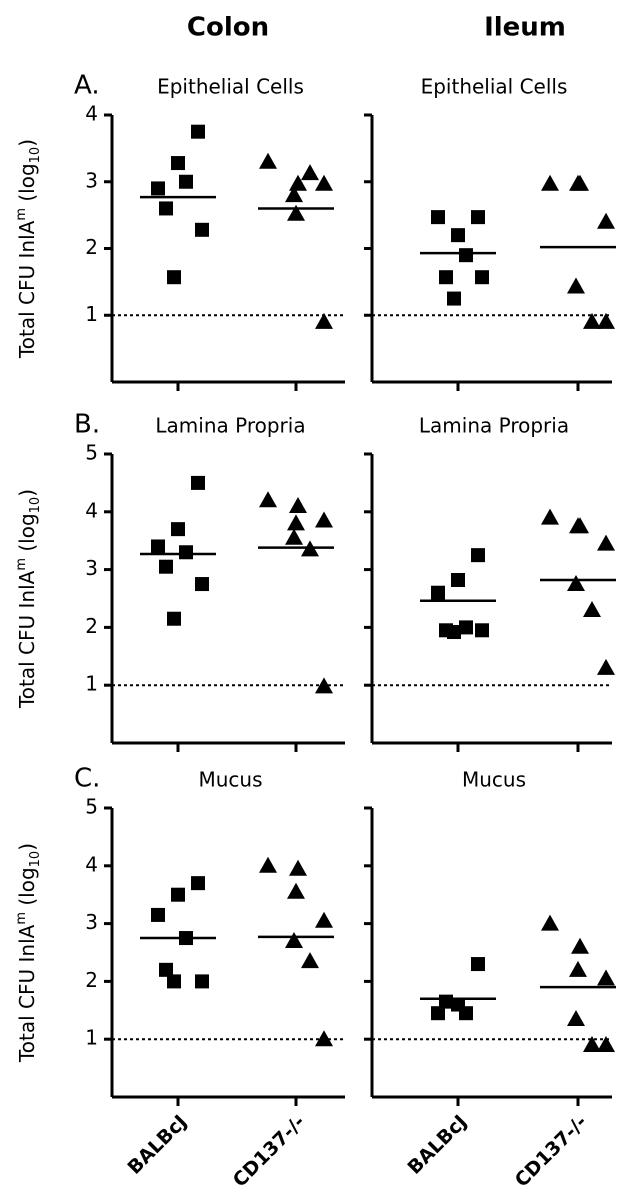 The image size is (641, 1199). Describe the element at coordinates (87, 425) in the screenshot. I see `panel-letter: B.` at that location.